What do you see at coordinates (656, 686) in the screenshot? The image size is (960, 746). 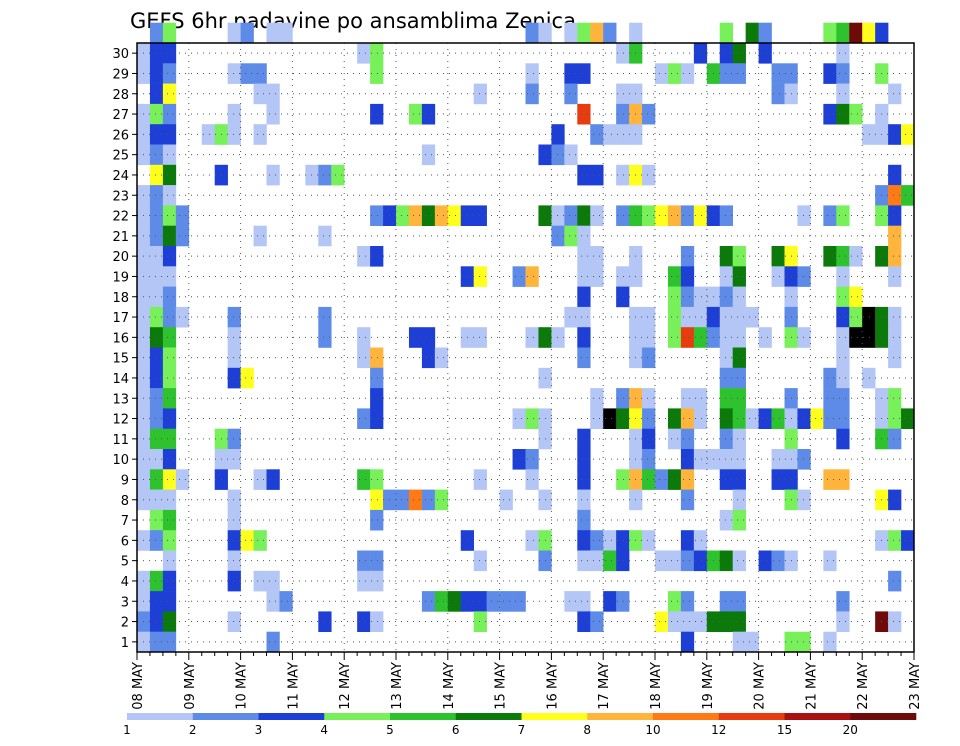 I see `x-tick-label: 18 MAY` at bounding box center [656, 686].